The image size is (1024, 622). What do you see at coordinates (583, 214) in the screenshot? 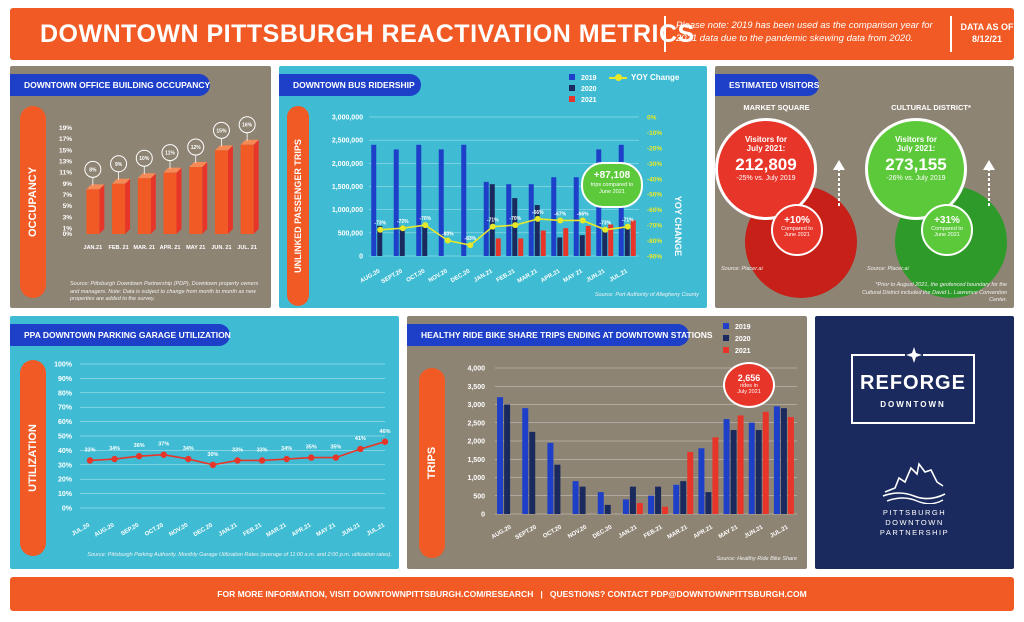
I see `bus-yoy-label: -66%` at bounding box center [583, 214].